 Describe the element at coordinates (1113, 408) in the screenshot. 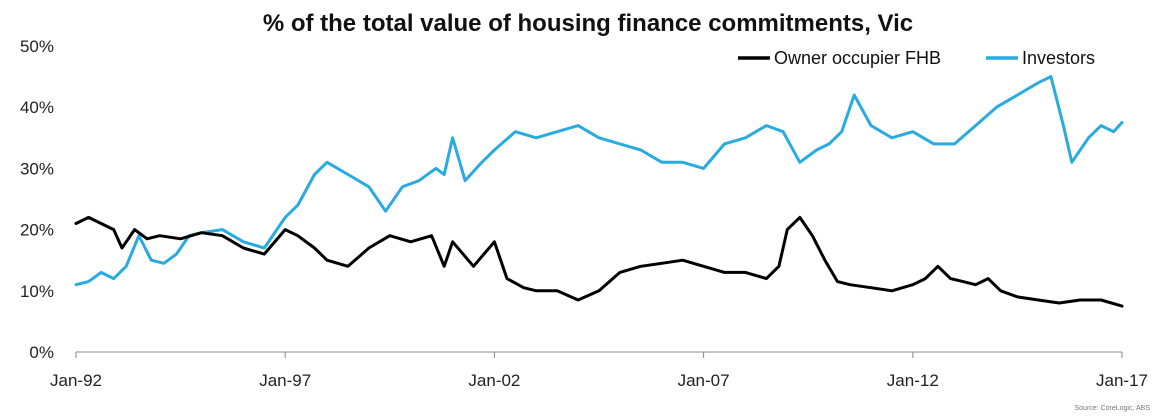

I see `source-note: Source: CoreLogic, ABS` at that location.